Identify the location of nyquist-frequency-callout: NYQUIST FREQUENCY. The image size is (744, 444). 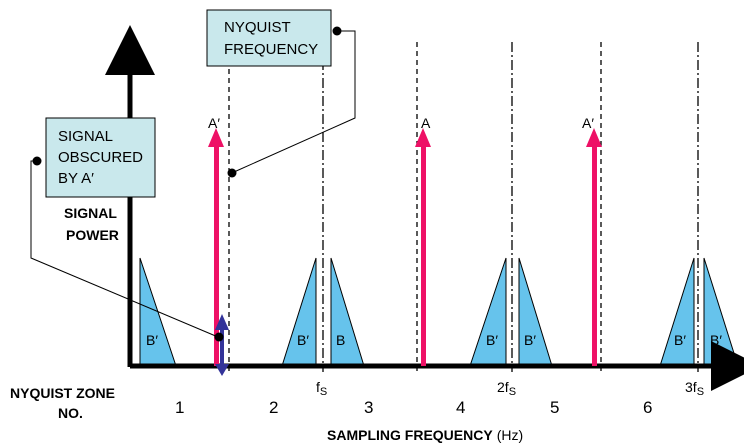
(281, 93).